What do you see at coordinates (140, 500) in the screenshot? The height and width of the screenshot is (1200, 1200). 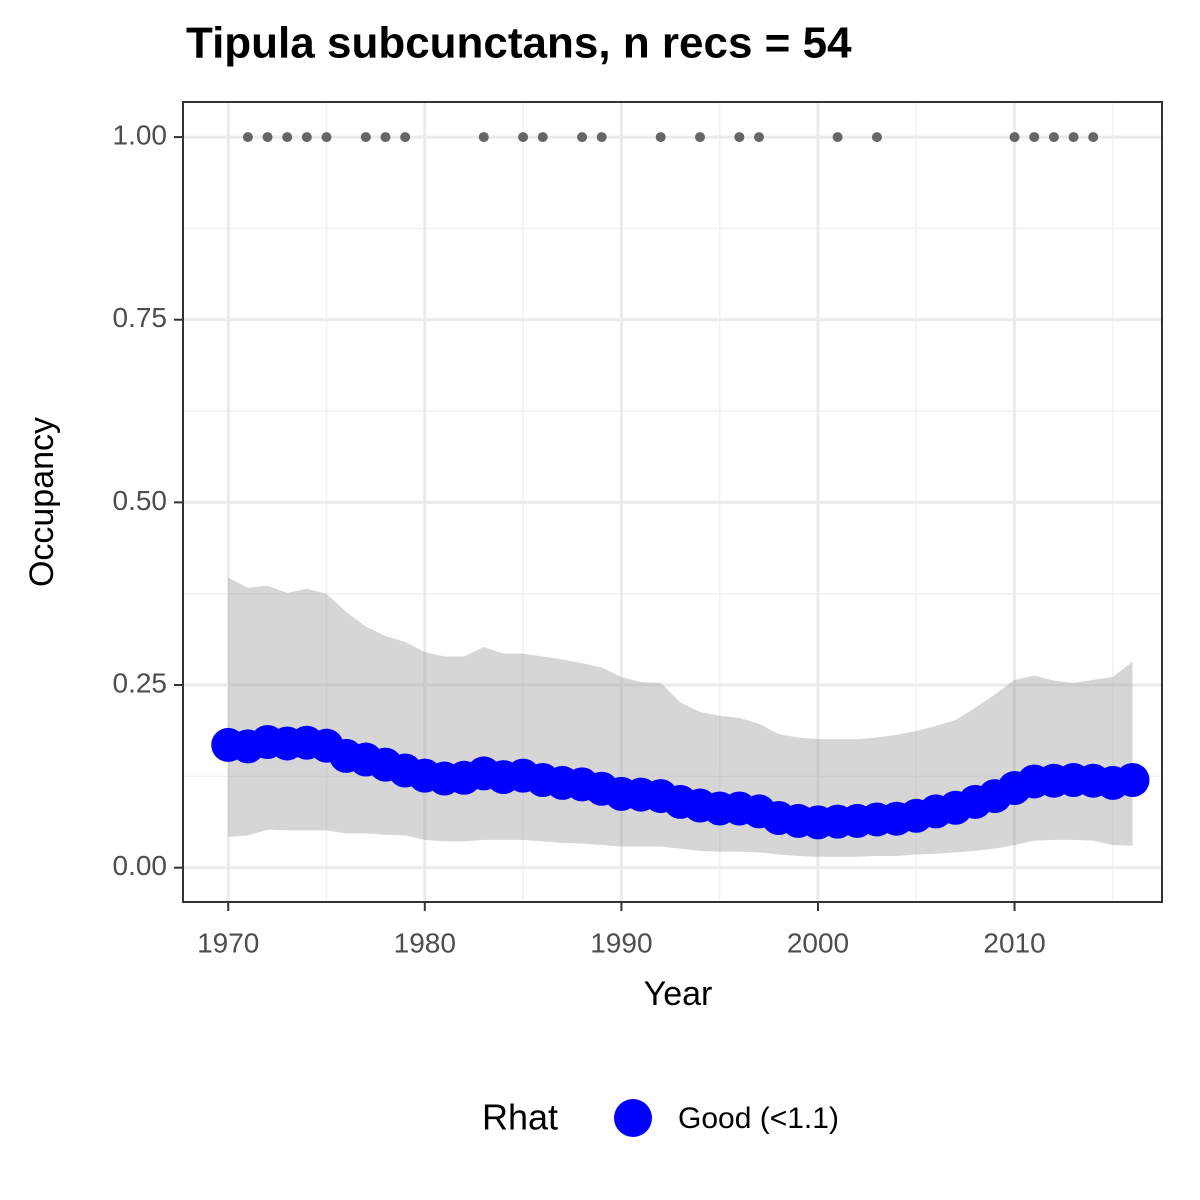 I see `y-tick-label: 0.50` at bounding box center [140, 500].